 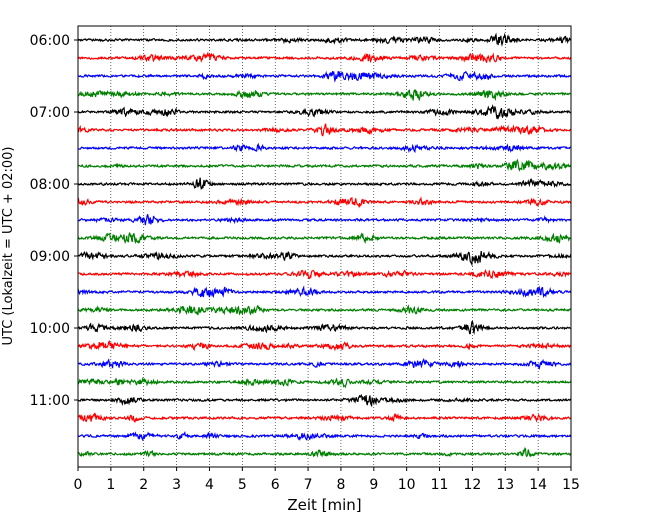 I want to click on x-tick-label: 10, so click(x=407, y=485).